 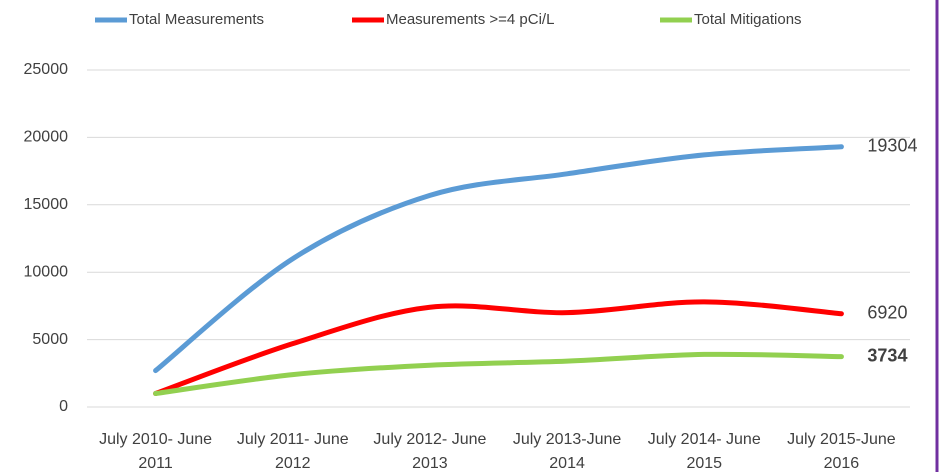 I want to click on y-tick-label: 15000, so click(x=46, y=204).